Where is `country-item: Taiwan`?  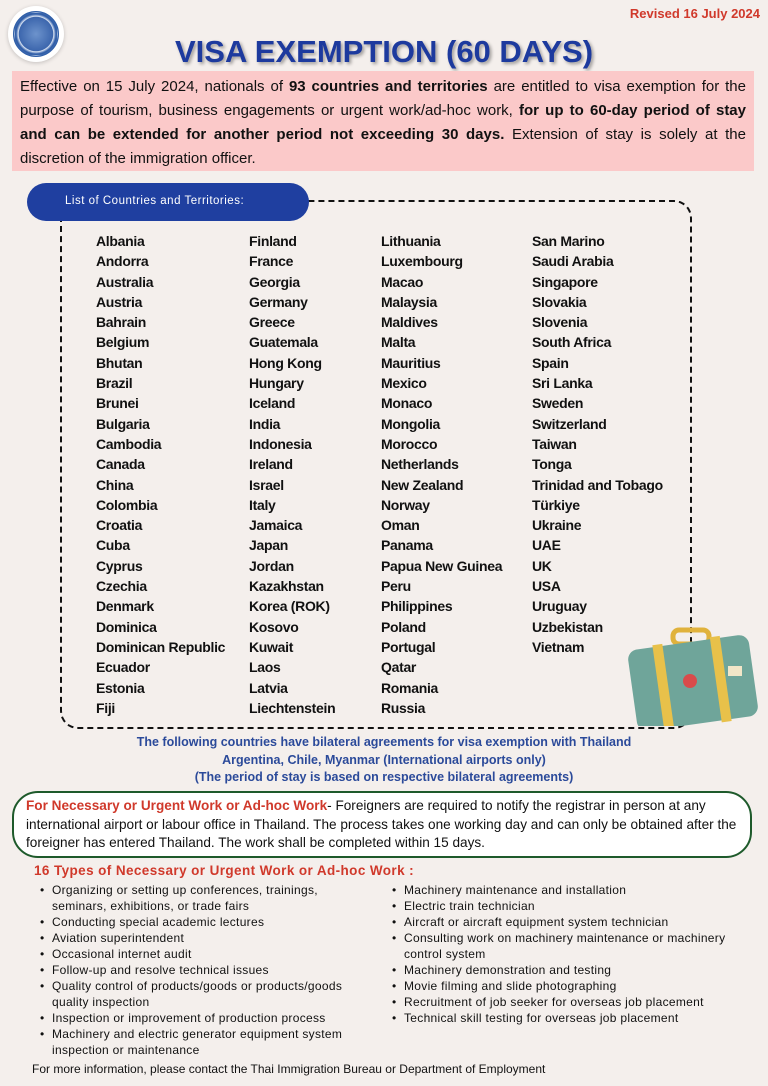 country-item: Taiwan is located at coordinates (554, 443).